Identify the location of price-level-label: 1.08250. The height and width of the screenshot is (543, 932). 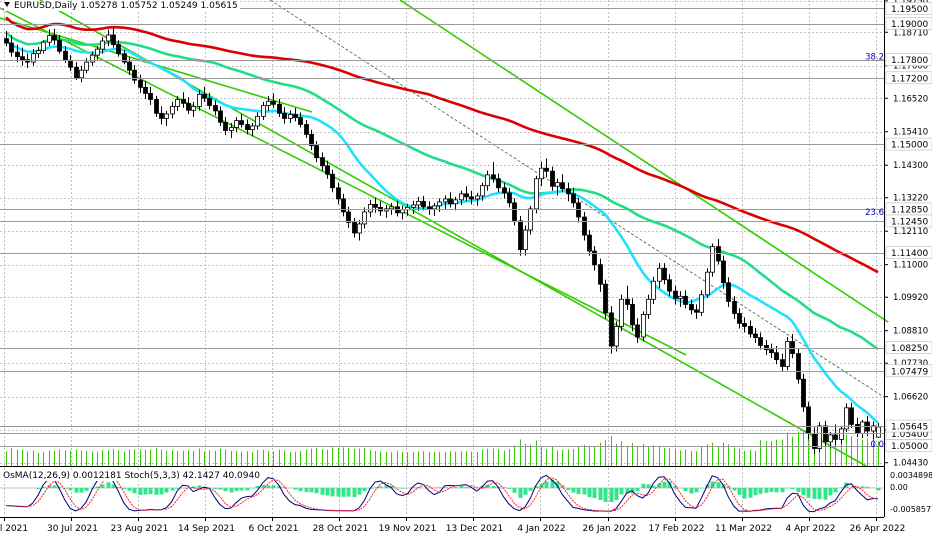
(909, 349).